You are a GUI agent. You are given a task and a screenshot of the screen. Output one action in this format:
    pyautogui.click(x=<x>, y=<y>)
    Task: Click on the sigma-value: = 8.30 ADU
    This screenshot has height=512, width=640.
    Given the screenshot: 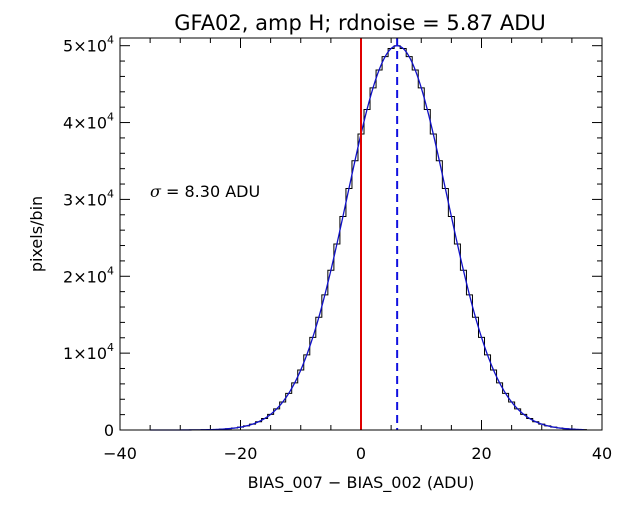 What is the action you would take?
    pyautogui.click(x=210, y=191)
    